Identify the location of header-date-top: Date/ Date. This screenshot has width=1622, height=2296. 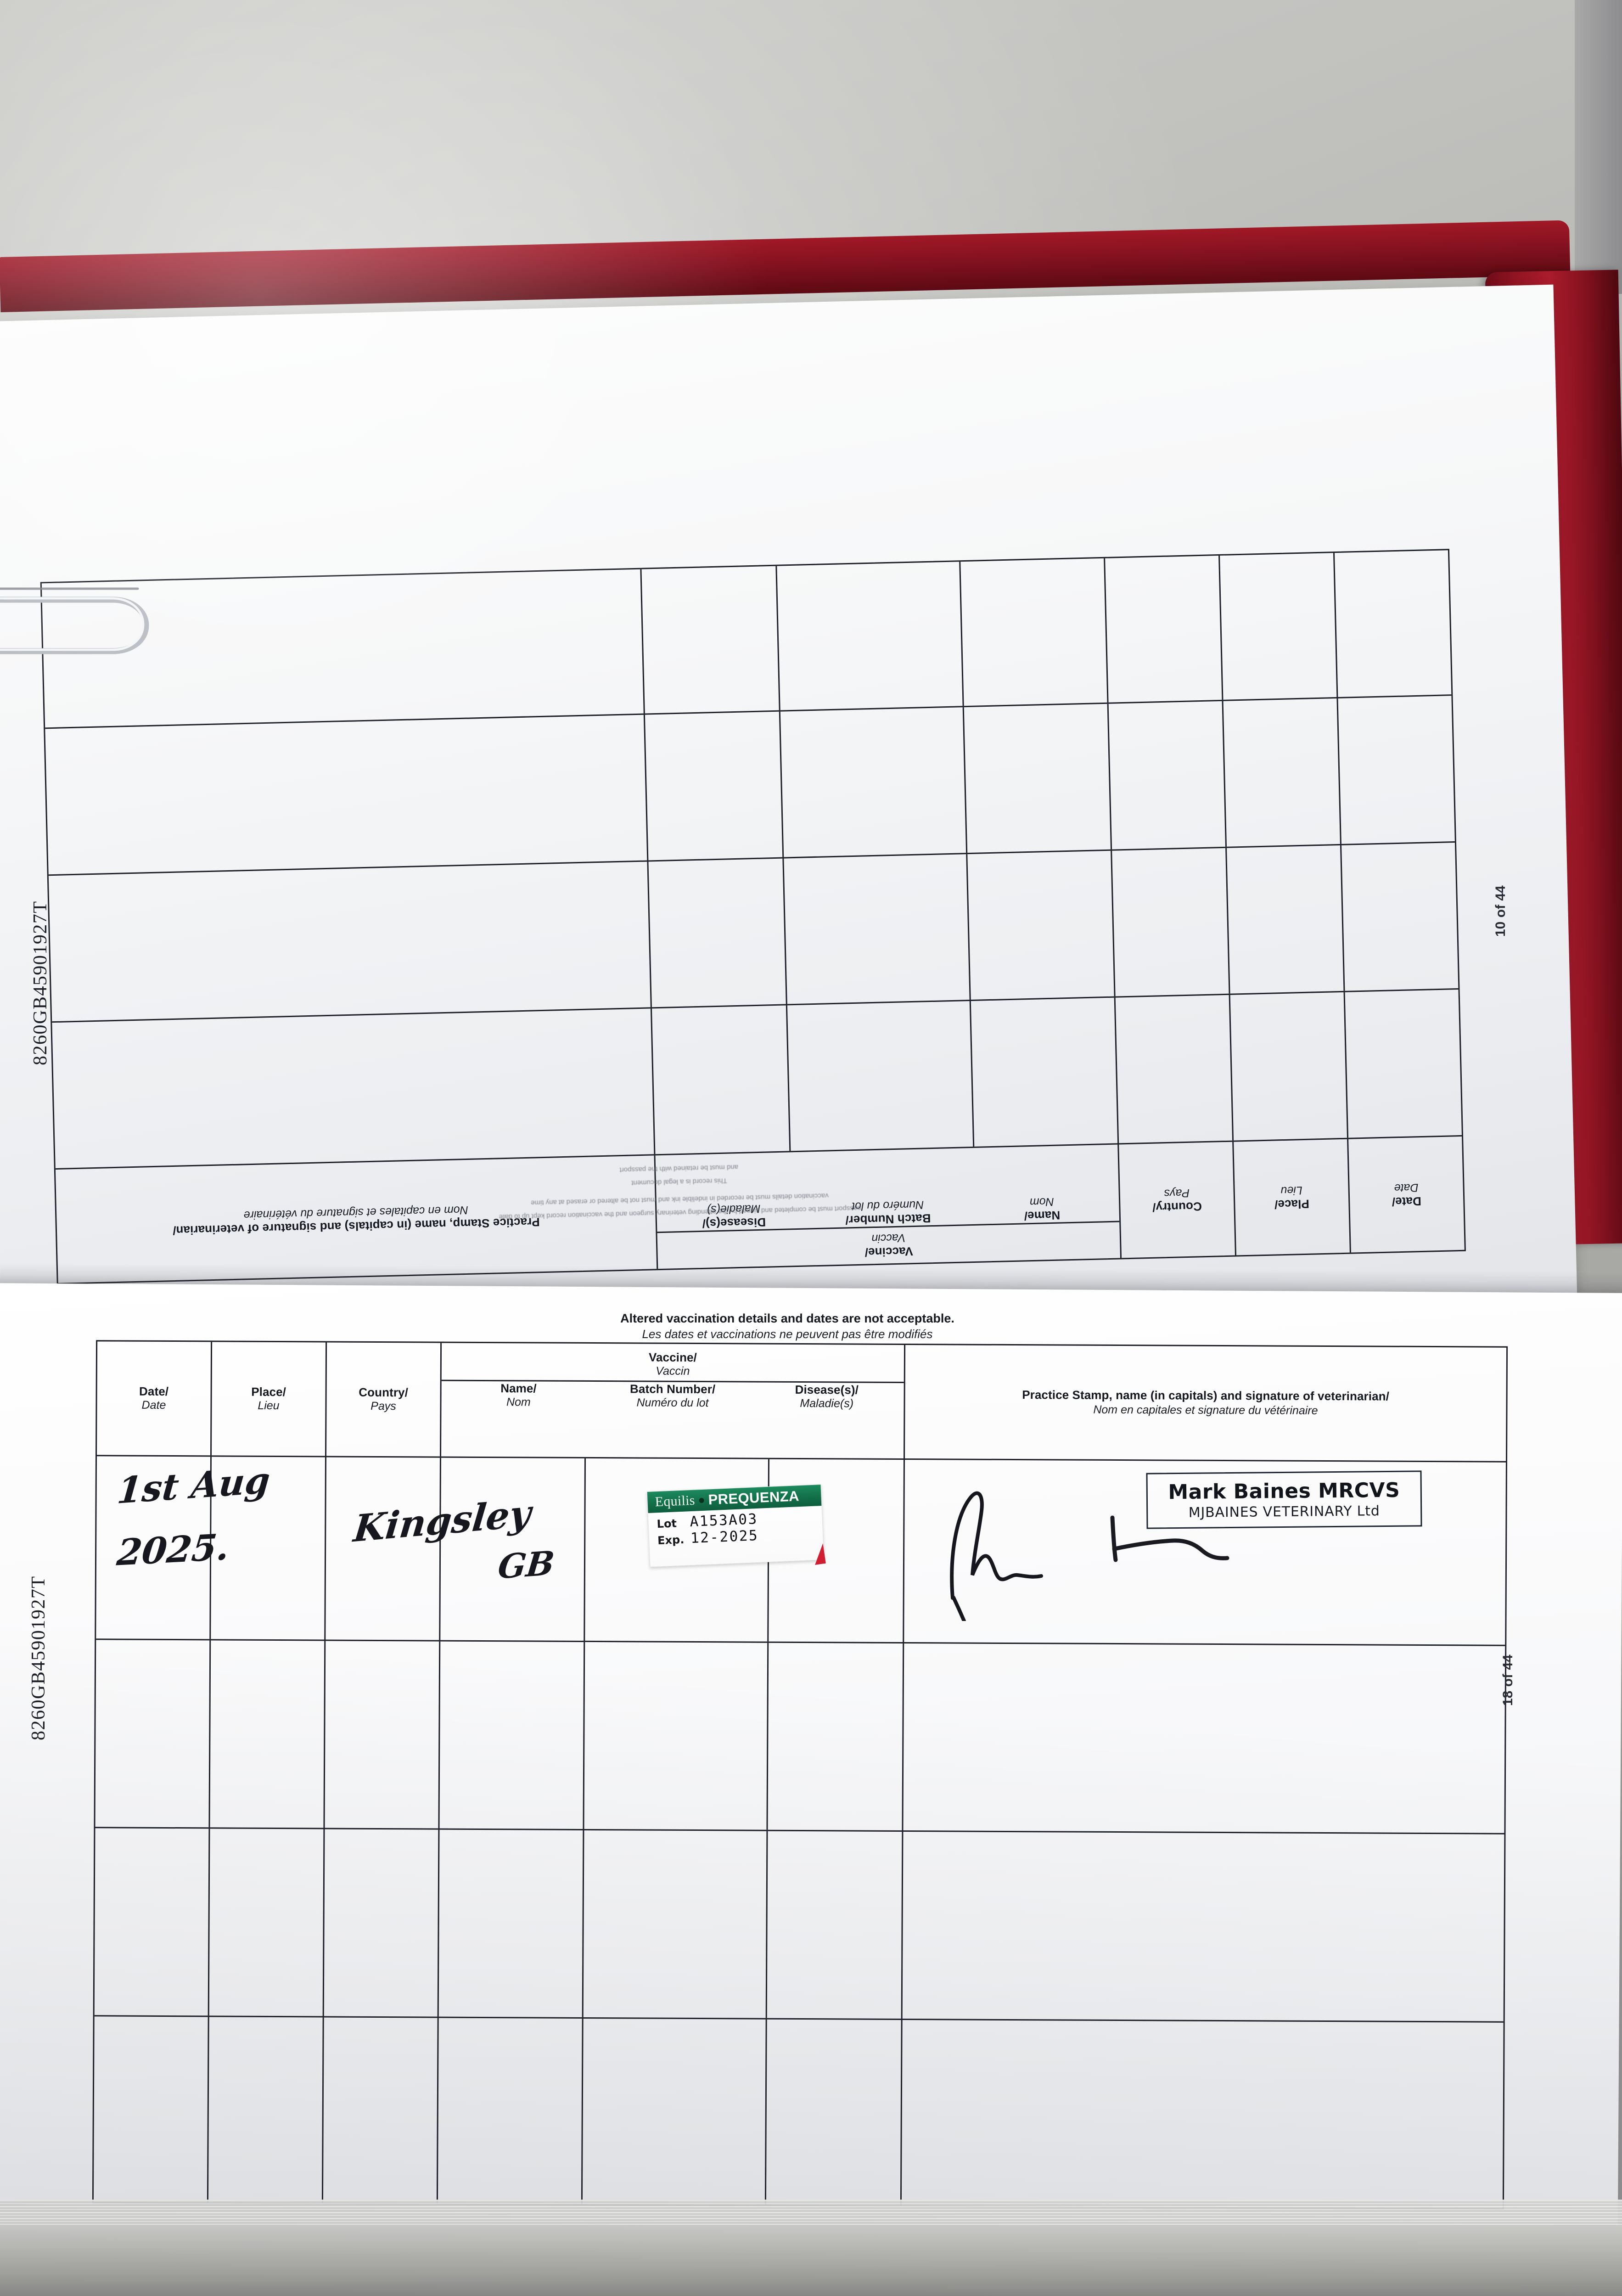
(1406, 1194).